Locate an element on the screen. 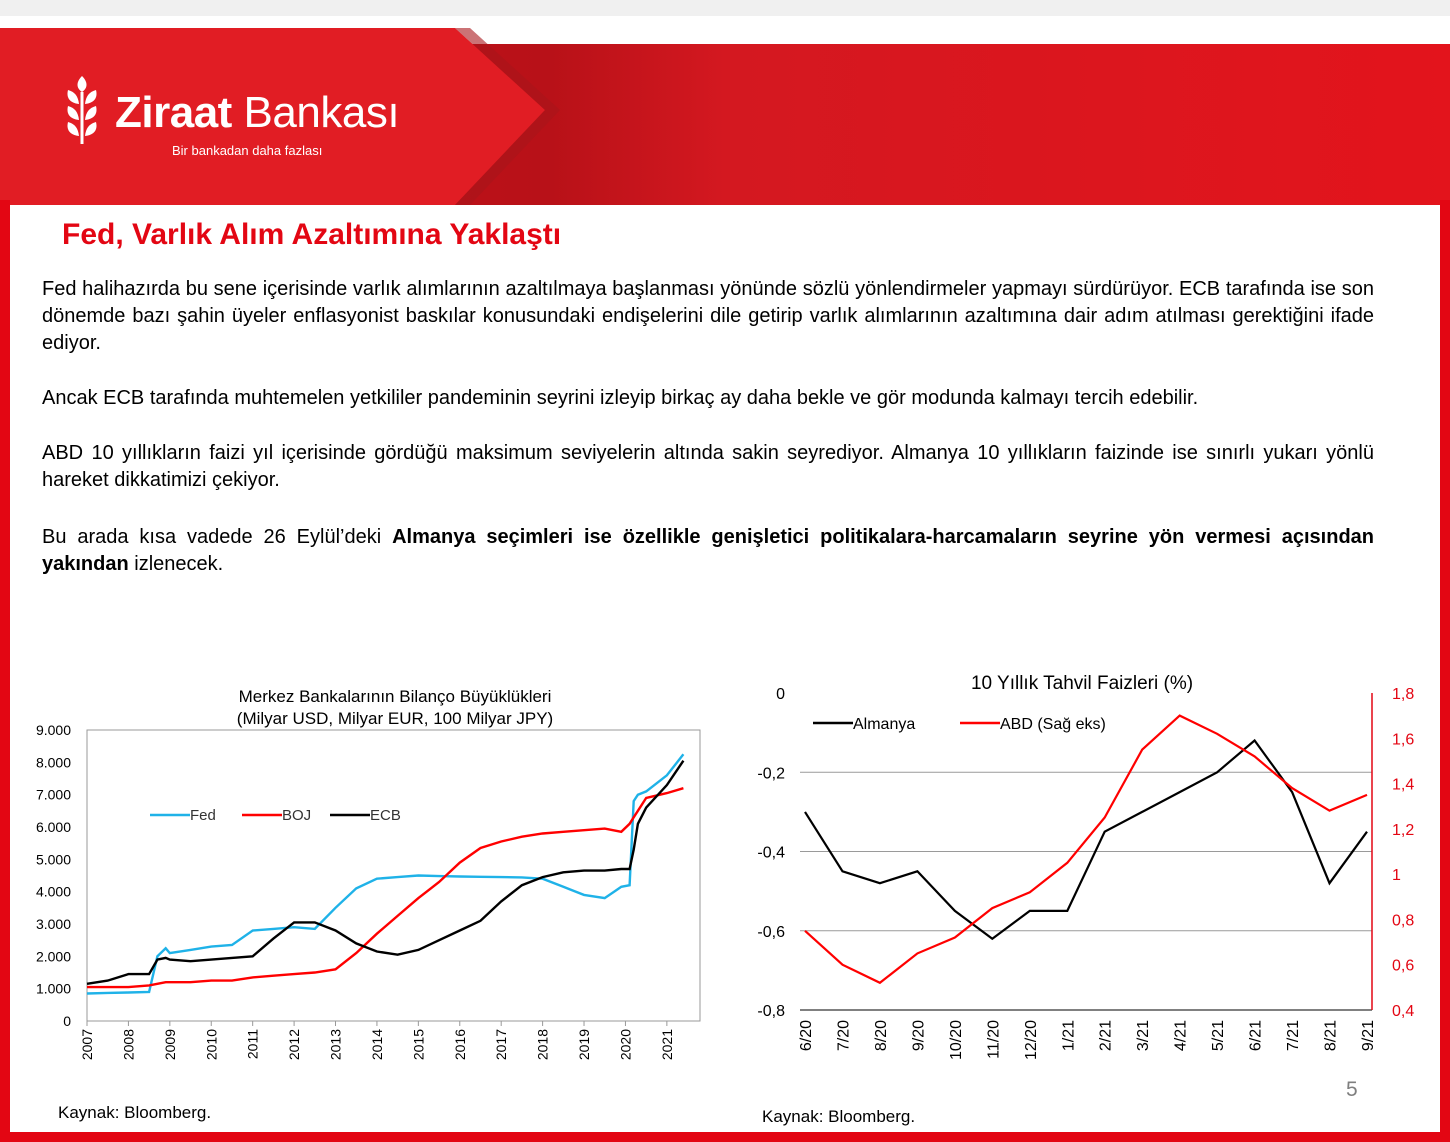 This screenshot has height=1142, width=1450. x-tick-label: 6/21 is located at coordinates (1256, 1035).